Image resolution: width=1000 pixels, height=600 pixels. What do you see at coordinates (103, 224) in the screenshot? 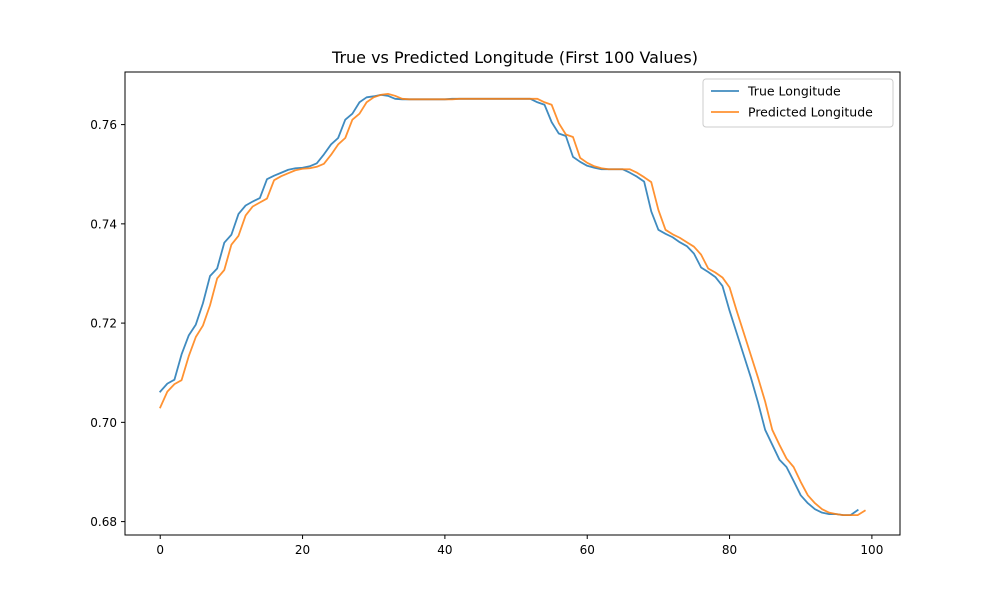
I see `y-tick-label: 0.74` at bounding box center [103, 224].